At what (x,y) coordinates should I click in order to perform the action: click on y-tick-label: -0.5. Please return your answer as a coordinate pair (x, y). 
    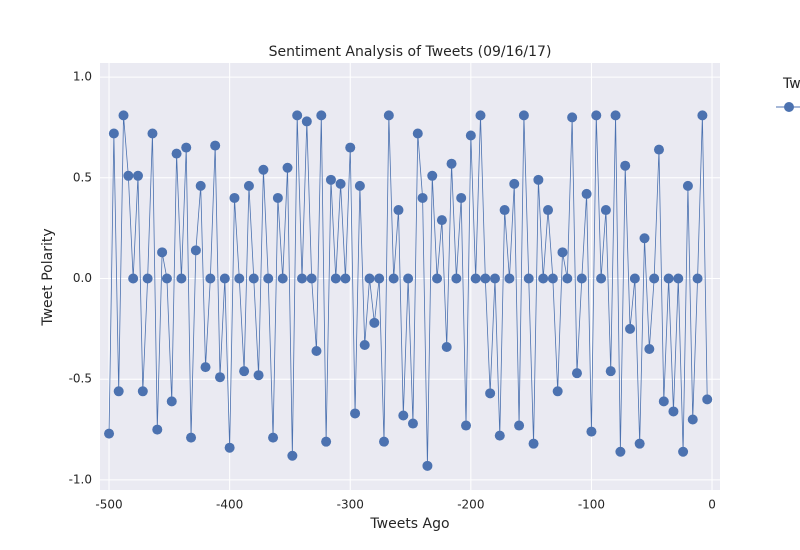
    Looking at the image, I should click on (80, 379).